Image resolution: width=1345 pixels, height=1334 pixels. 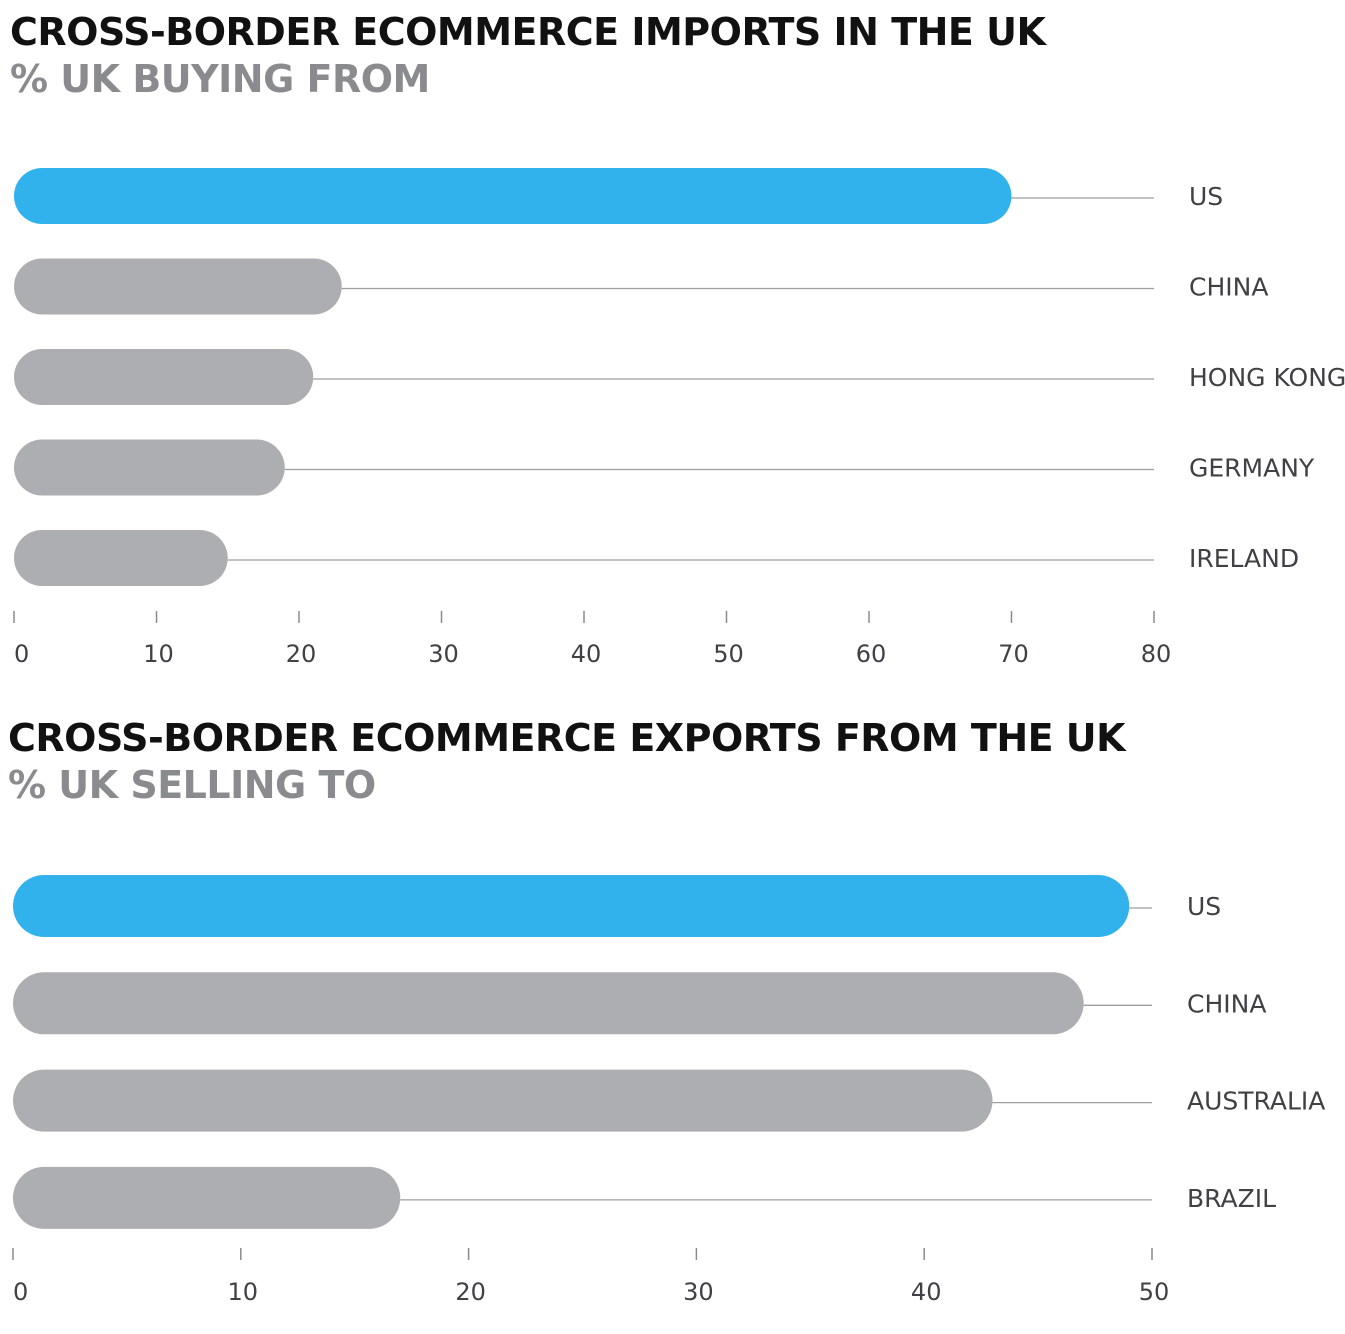 I want to click on chart-subtitle-imports: % UK BUYING FROM, so click(x=220, y=79).